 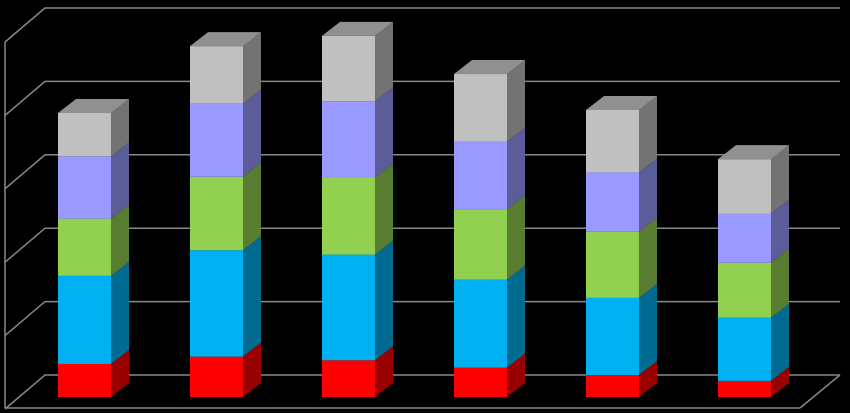 I want to click on floor-right-edge, so click(x=820, y=391).